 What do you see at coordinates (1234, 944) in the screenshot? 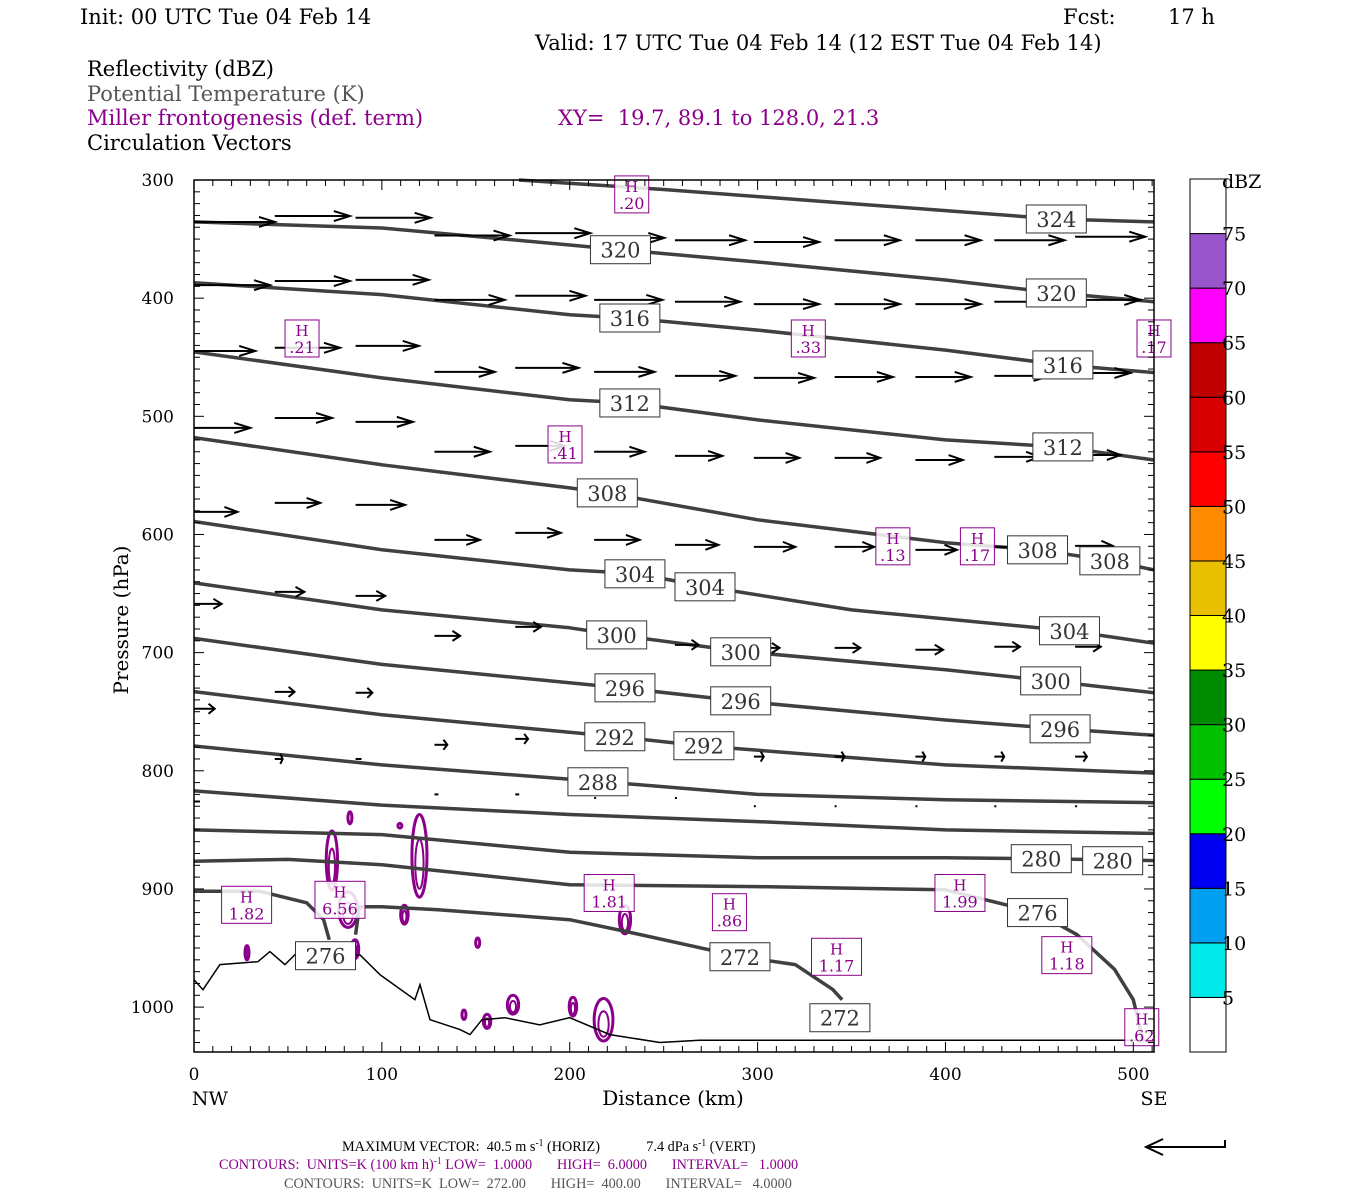
I see `colorbar-tick-label: 10` at bounding box center [1234, 944].